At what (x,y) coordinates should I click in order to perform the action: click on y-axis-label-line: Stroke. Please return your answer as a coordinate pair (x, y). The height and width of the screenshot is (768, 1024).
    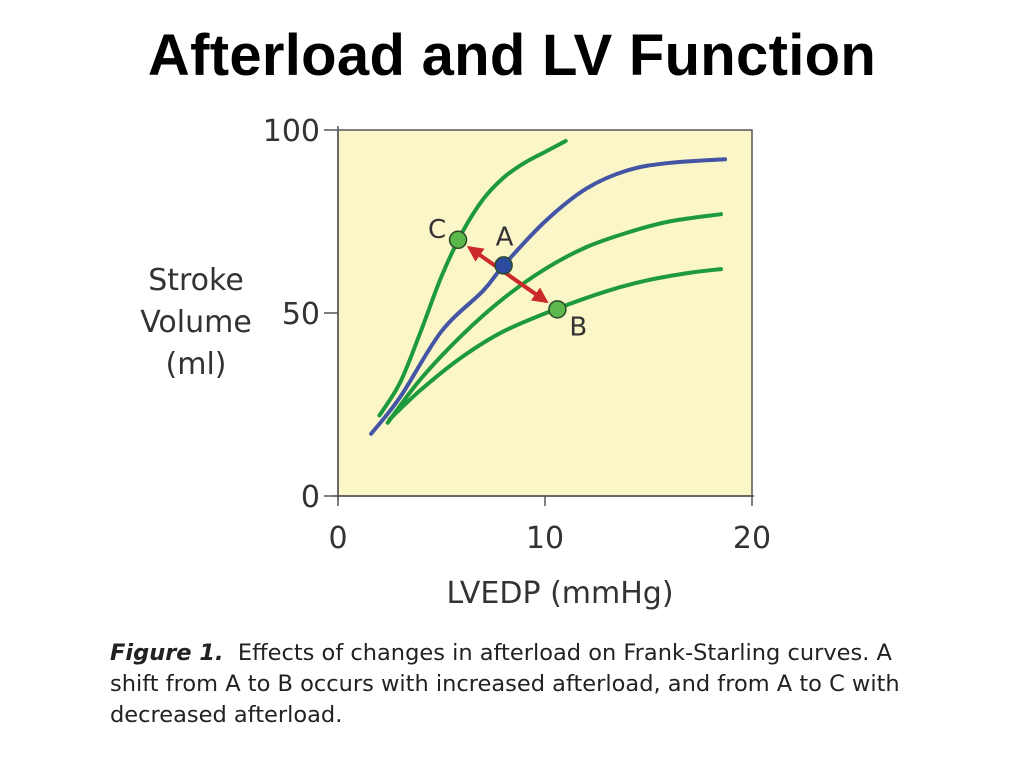
    Looking at the image, I should click on (196, 280).